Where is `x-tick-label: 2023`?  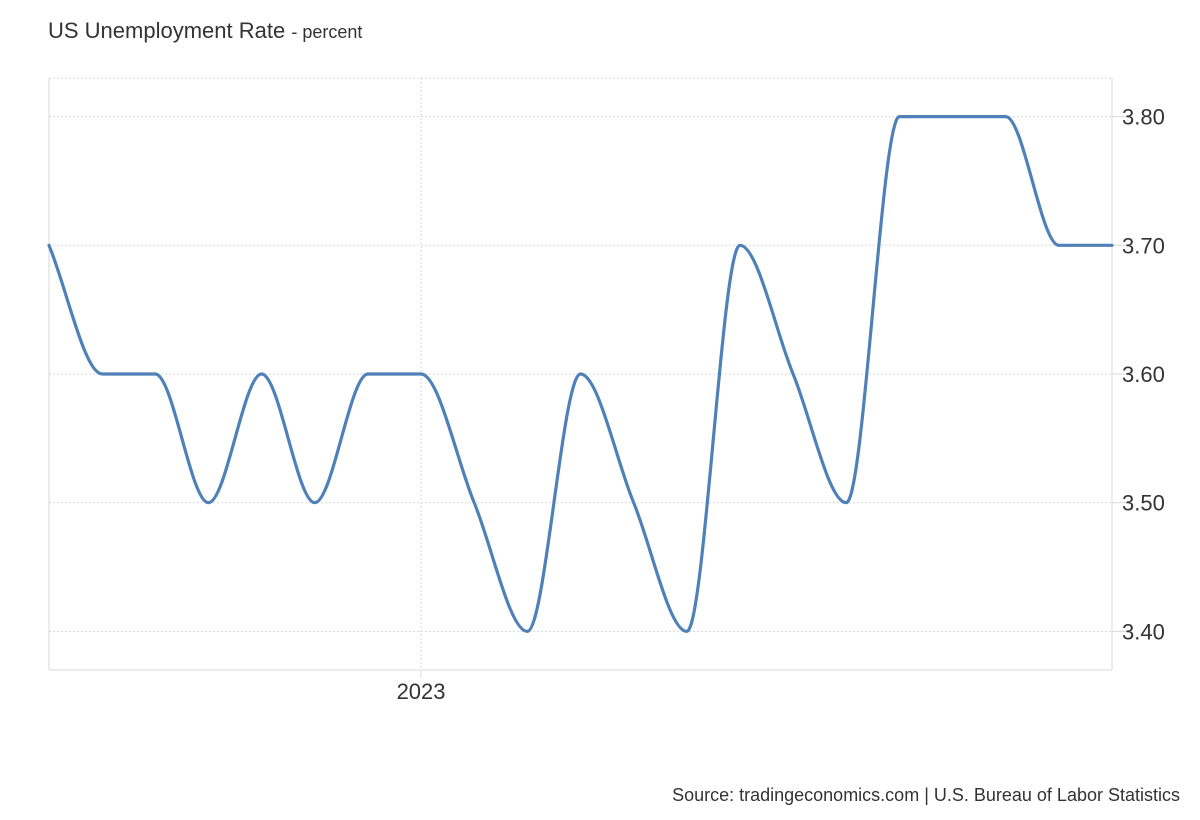 x-tick-label: 2023 is located at coordinates (421, 691).